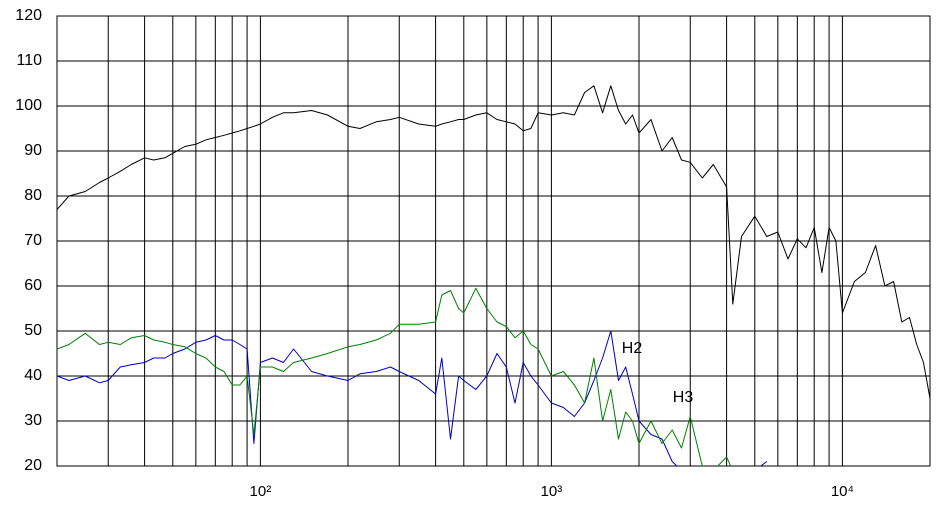 The height and width of the screenshot is (507, 948). Describe the element at coordinates (33, 375) in the screenshot. I see `y-tick-label: 40` at that location.